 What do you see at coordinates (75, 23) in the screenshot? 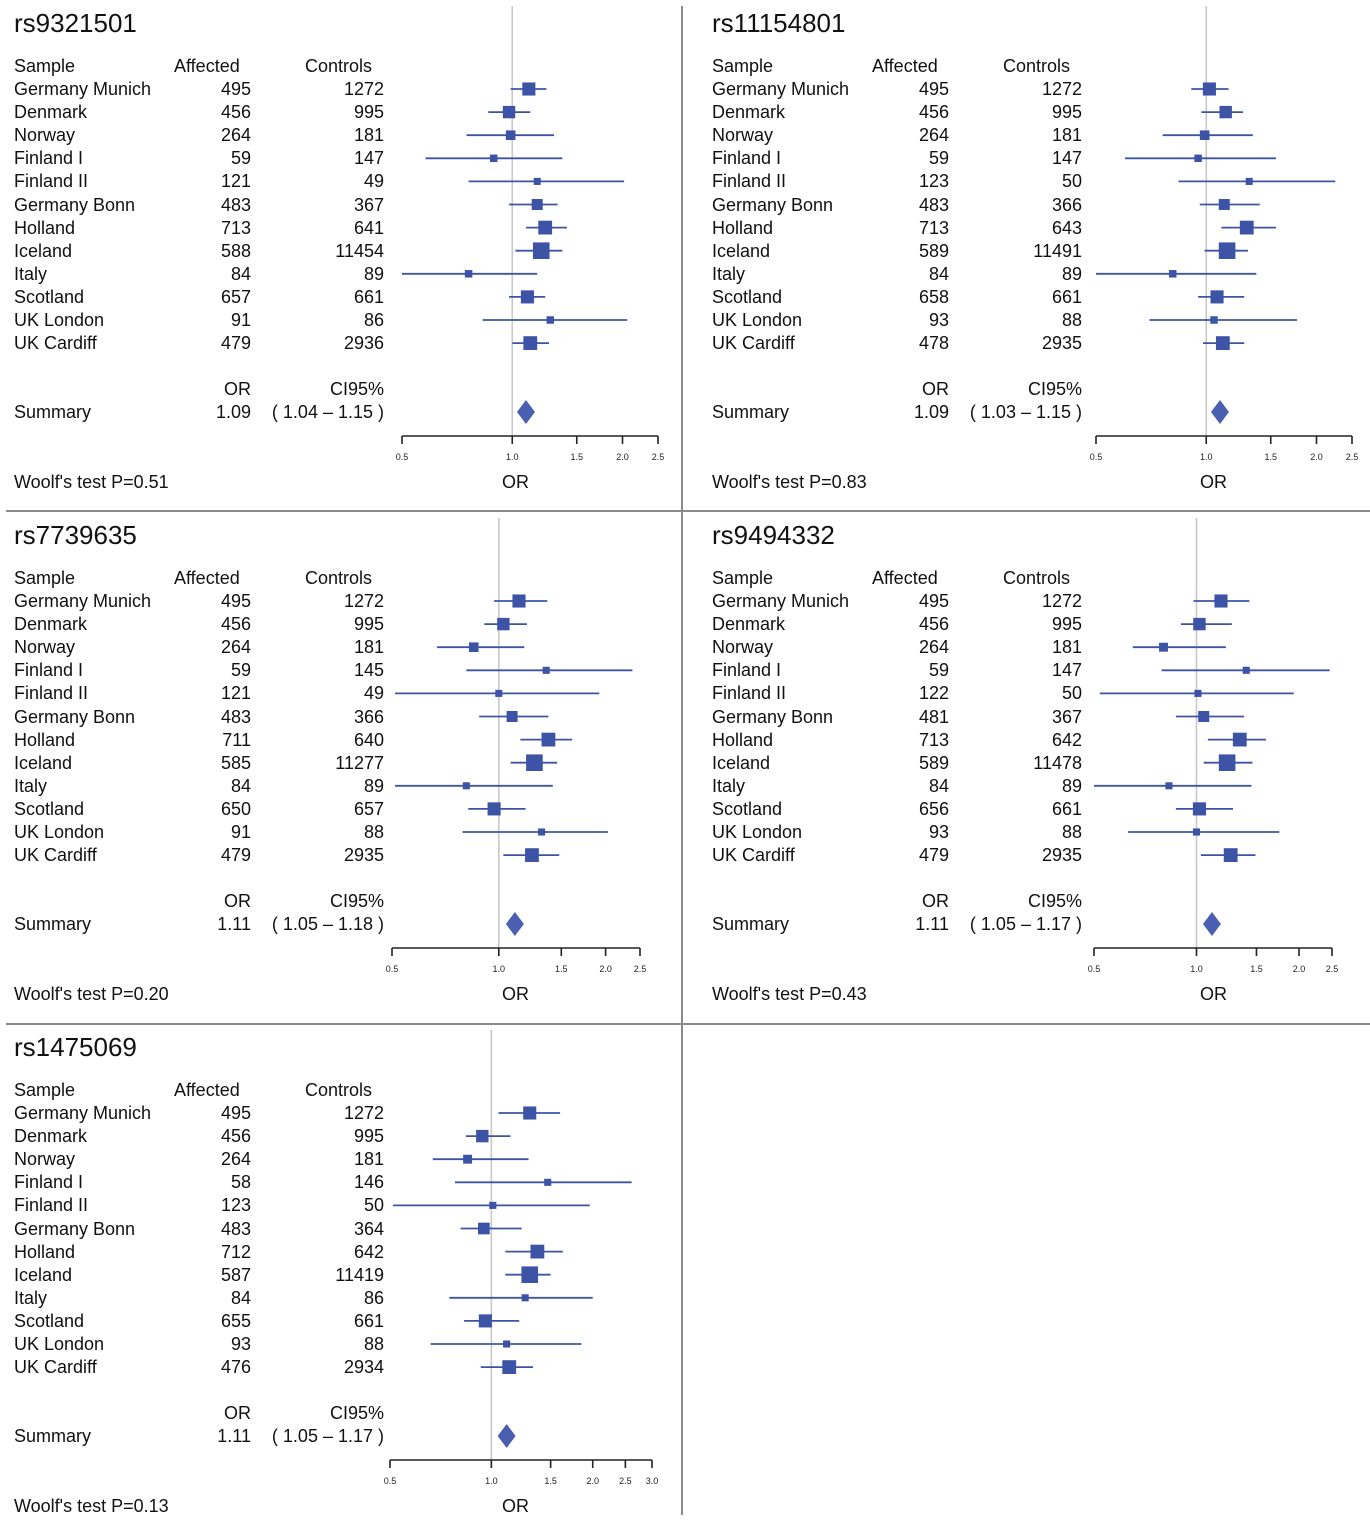
I see `snp-title: rs9321501` at bounding box center [75, 23].